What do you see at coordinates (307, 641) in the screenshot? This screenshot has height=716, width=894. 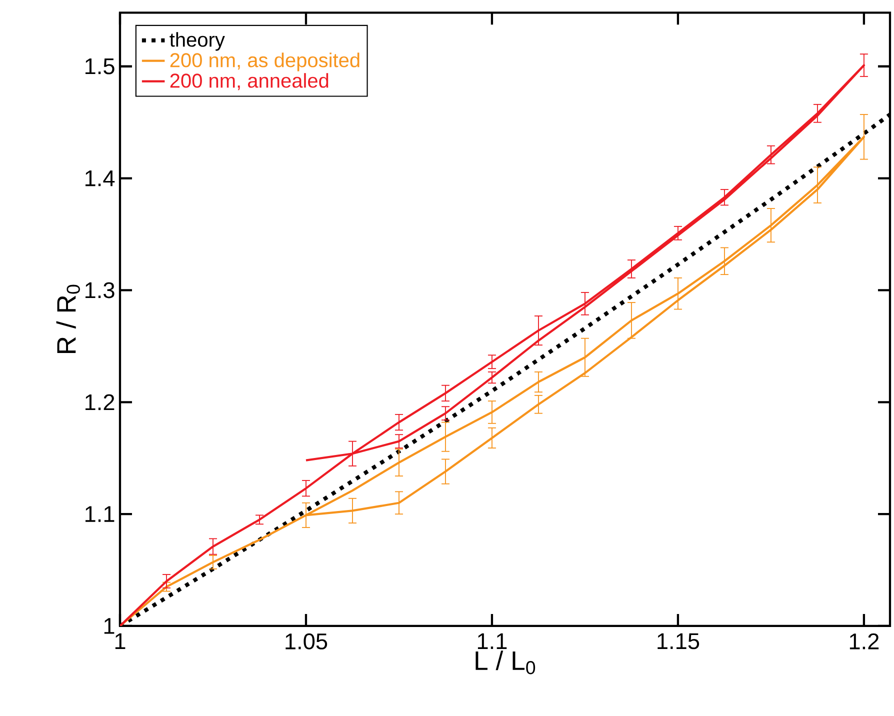 I see `x-tick-label: 1.05` at bounding box center [307, 641].